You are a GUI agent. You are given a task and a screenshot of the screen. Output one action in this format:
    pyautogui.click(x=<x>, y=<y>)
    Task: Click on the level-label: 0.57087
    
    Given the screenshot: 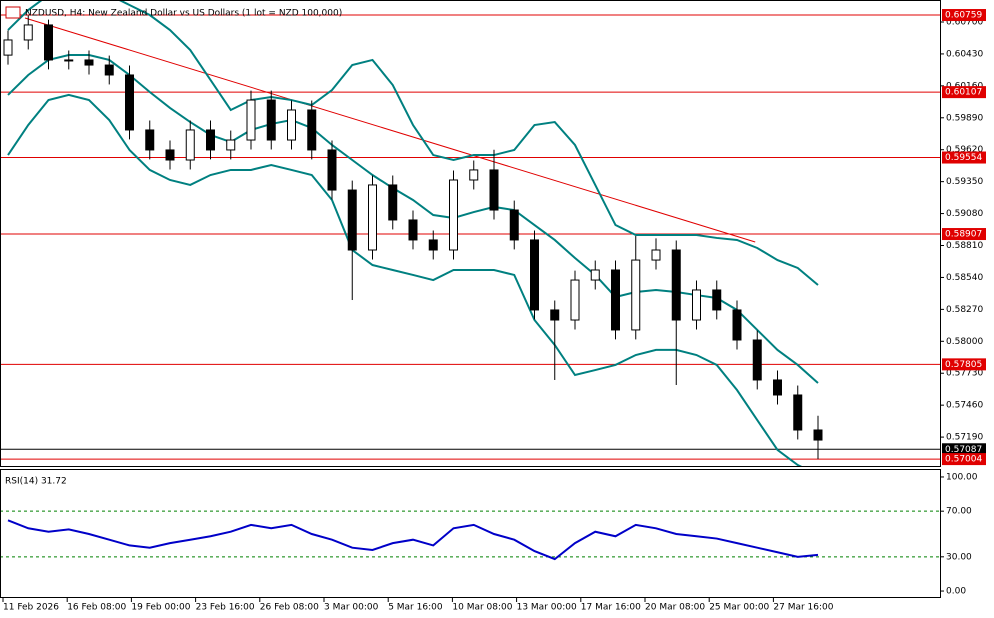 What is the action you would take?
    pyautogui.click(x=963, y=450)
    